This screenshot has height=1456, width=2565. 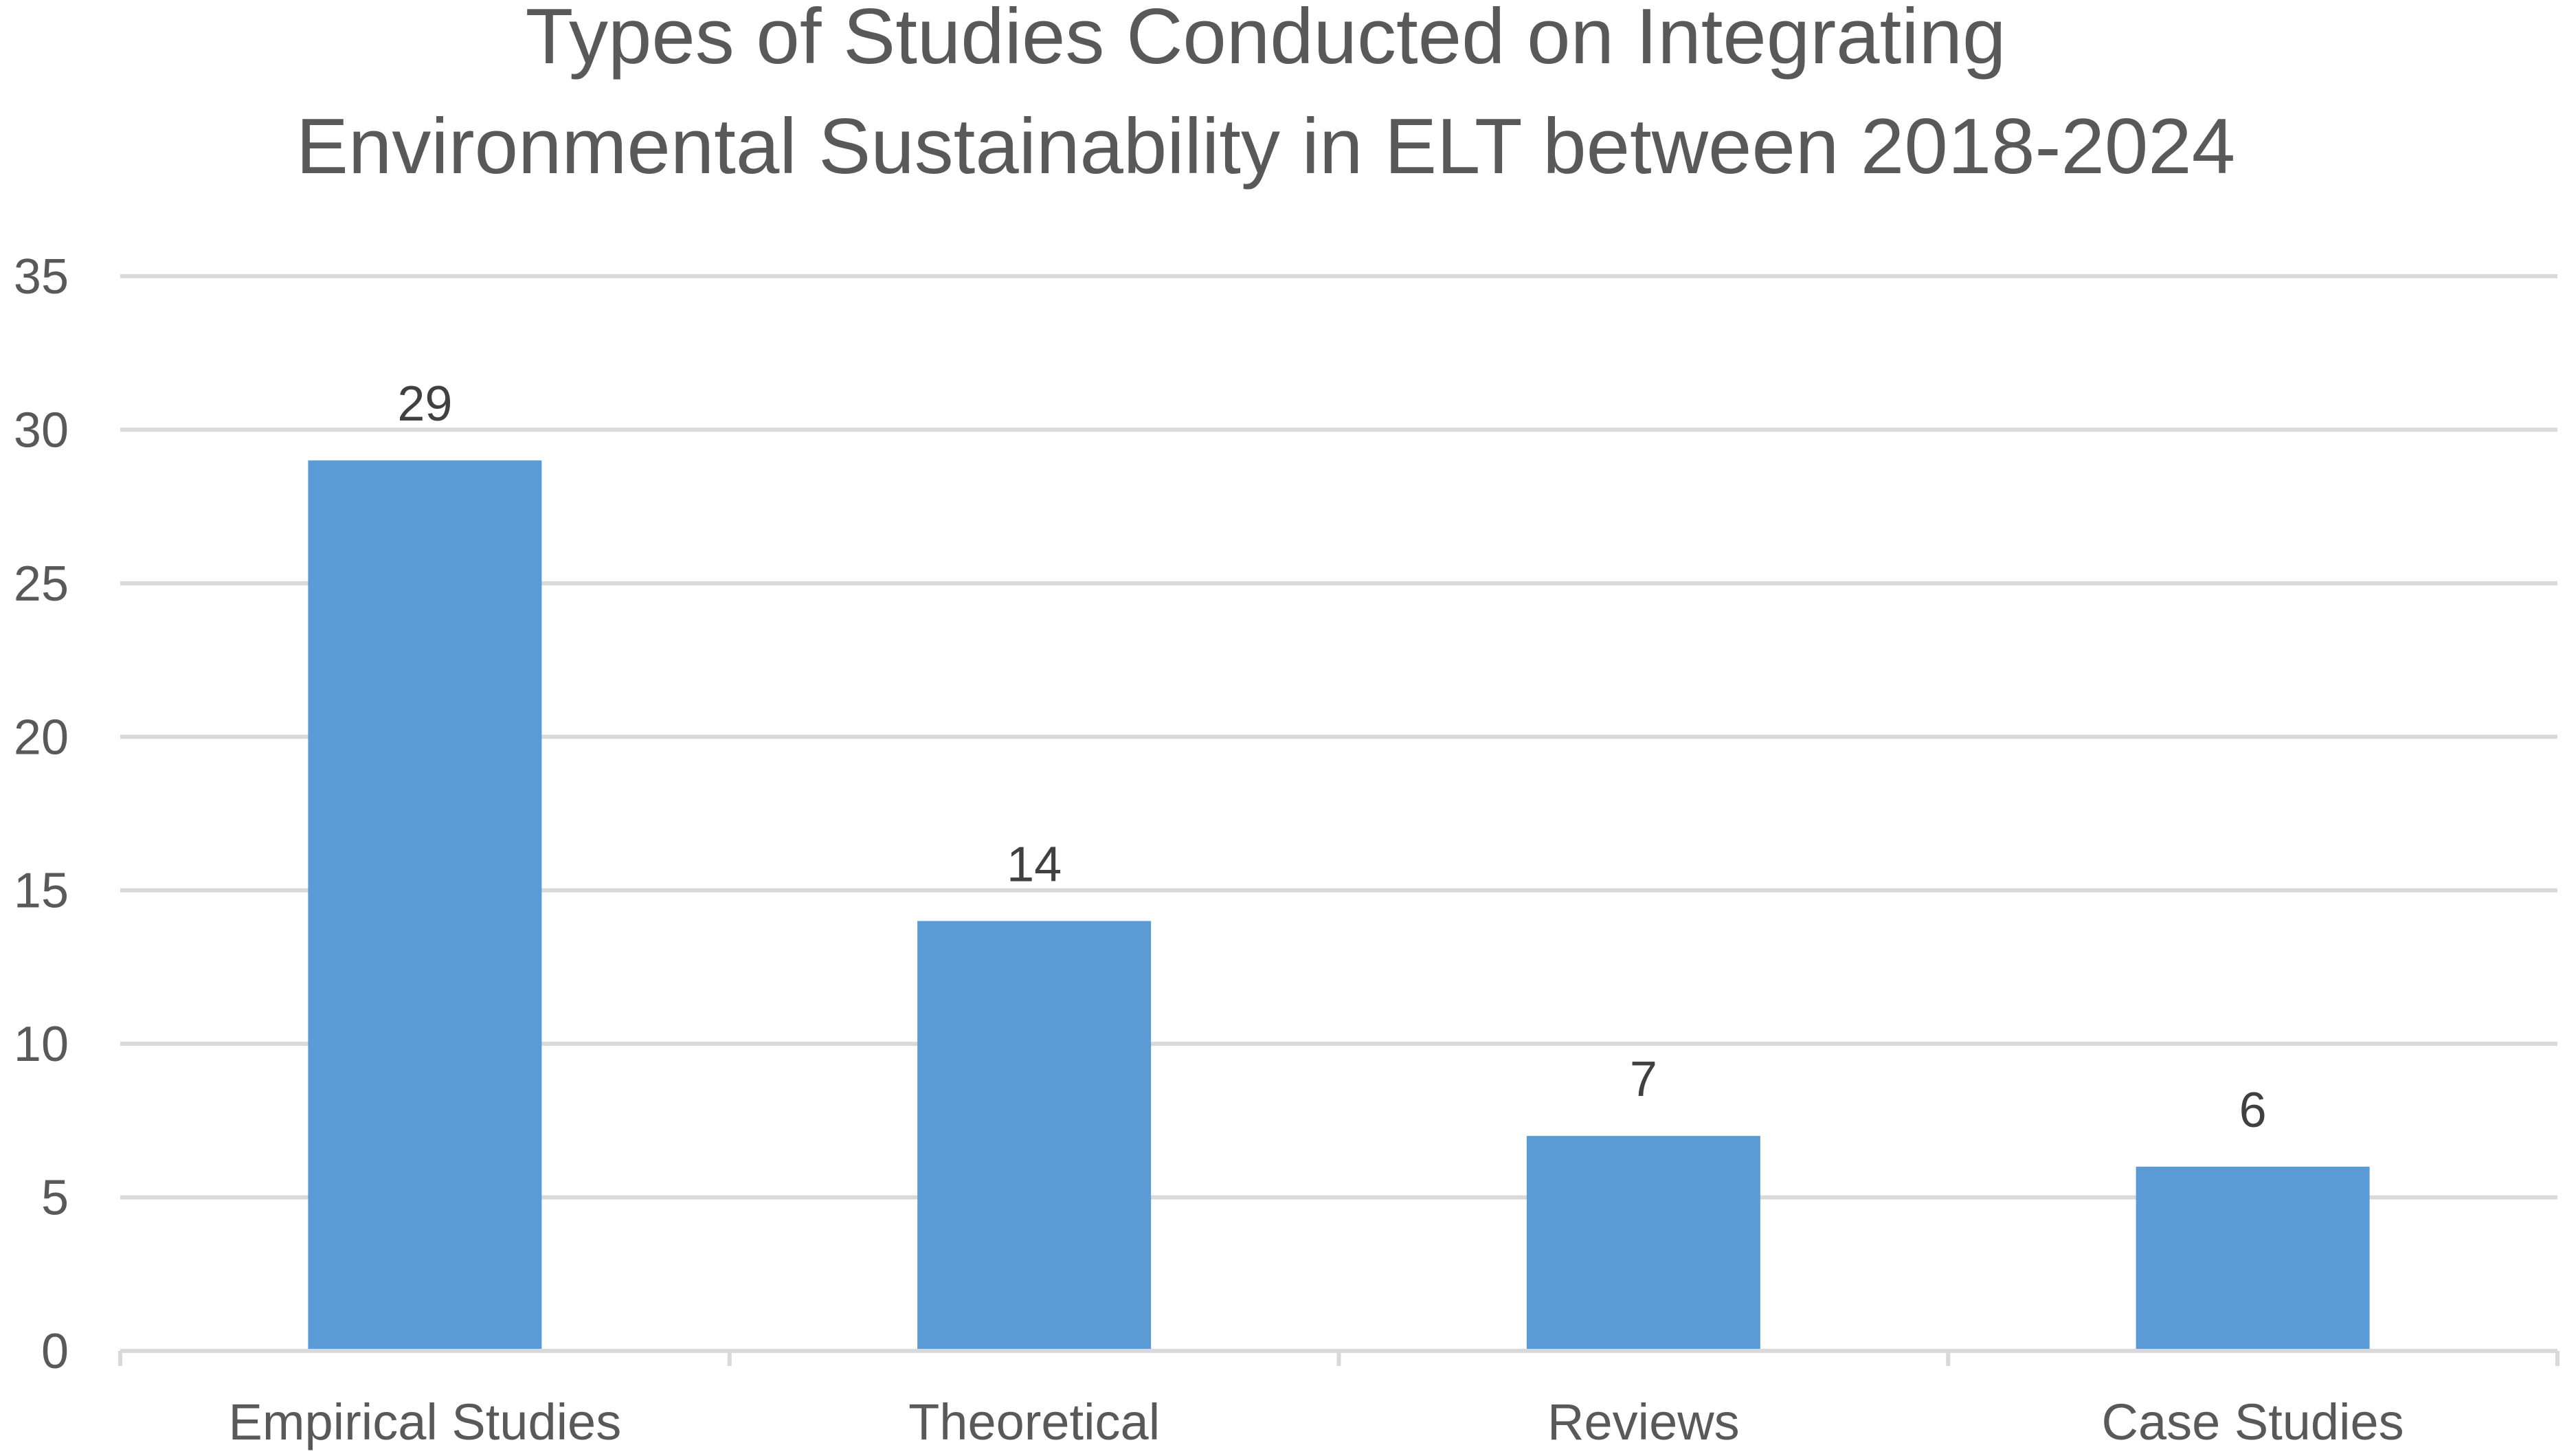 I want to click on data-label: 6, so click(x=2253, y=1110).